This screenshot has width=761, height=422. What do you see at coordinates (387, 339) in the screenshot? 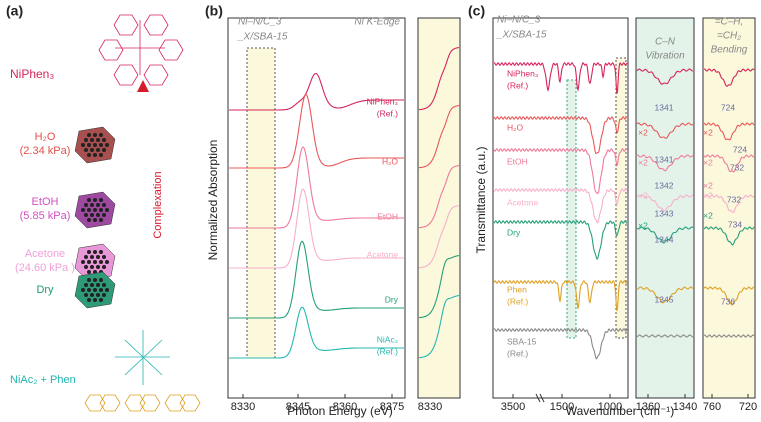
I see `series-label: NiAc₂` at bounding box center [387, 339].